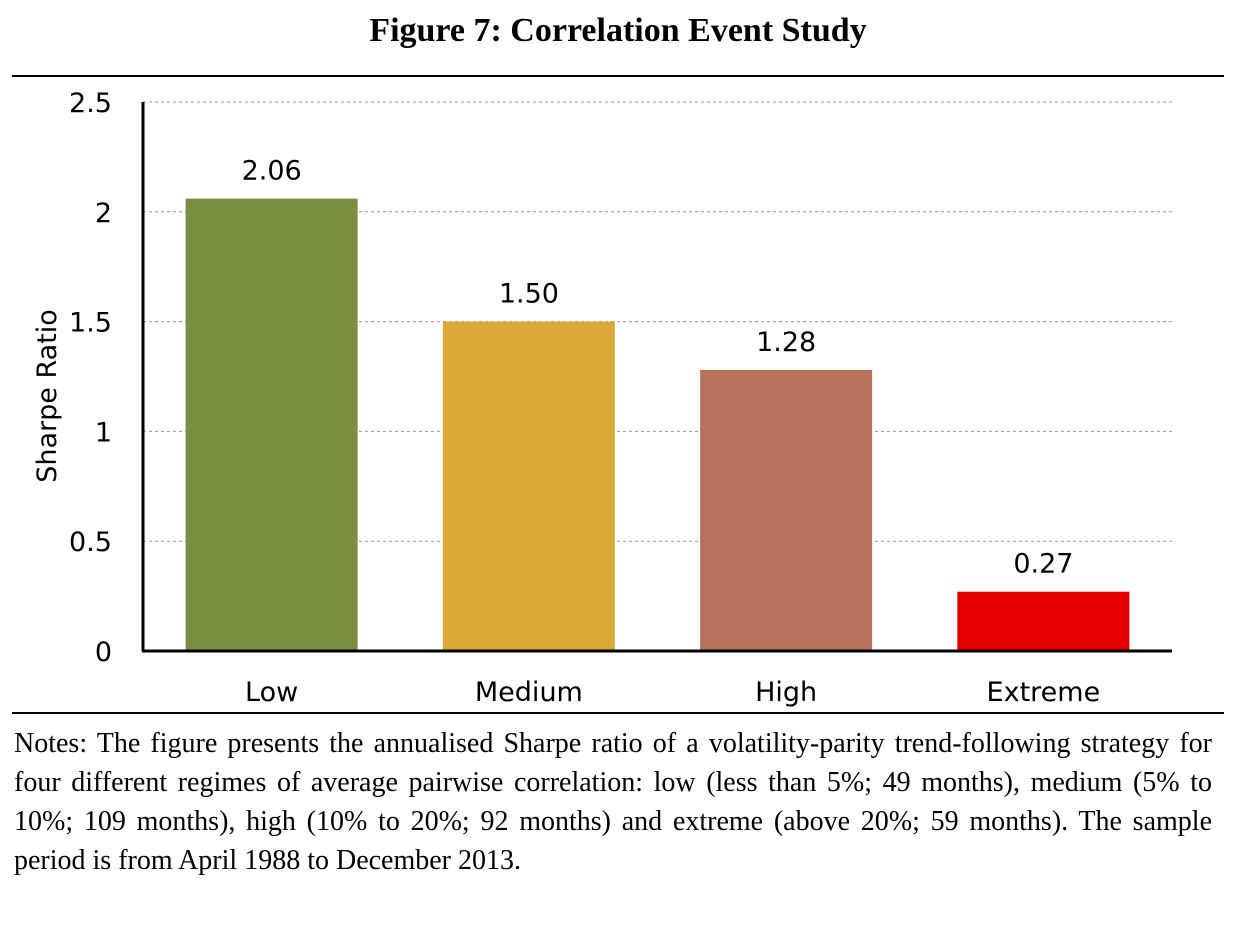 The image size is (1236, 927). Describe the element at coordinates (618, 76) in the screenshot. I see `top-rule` at that location.